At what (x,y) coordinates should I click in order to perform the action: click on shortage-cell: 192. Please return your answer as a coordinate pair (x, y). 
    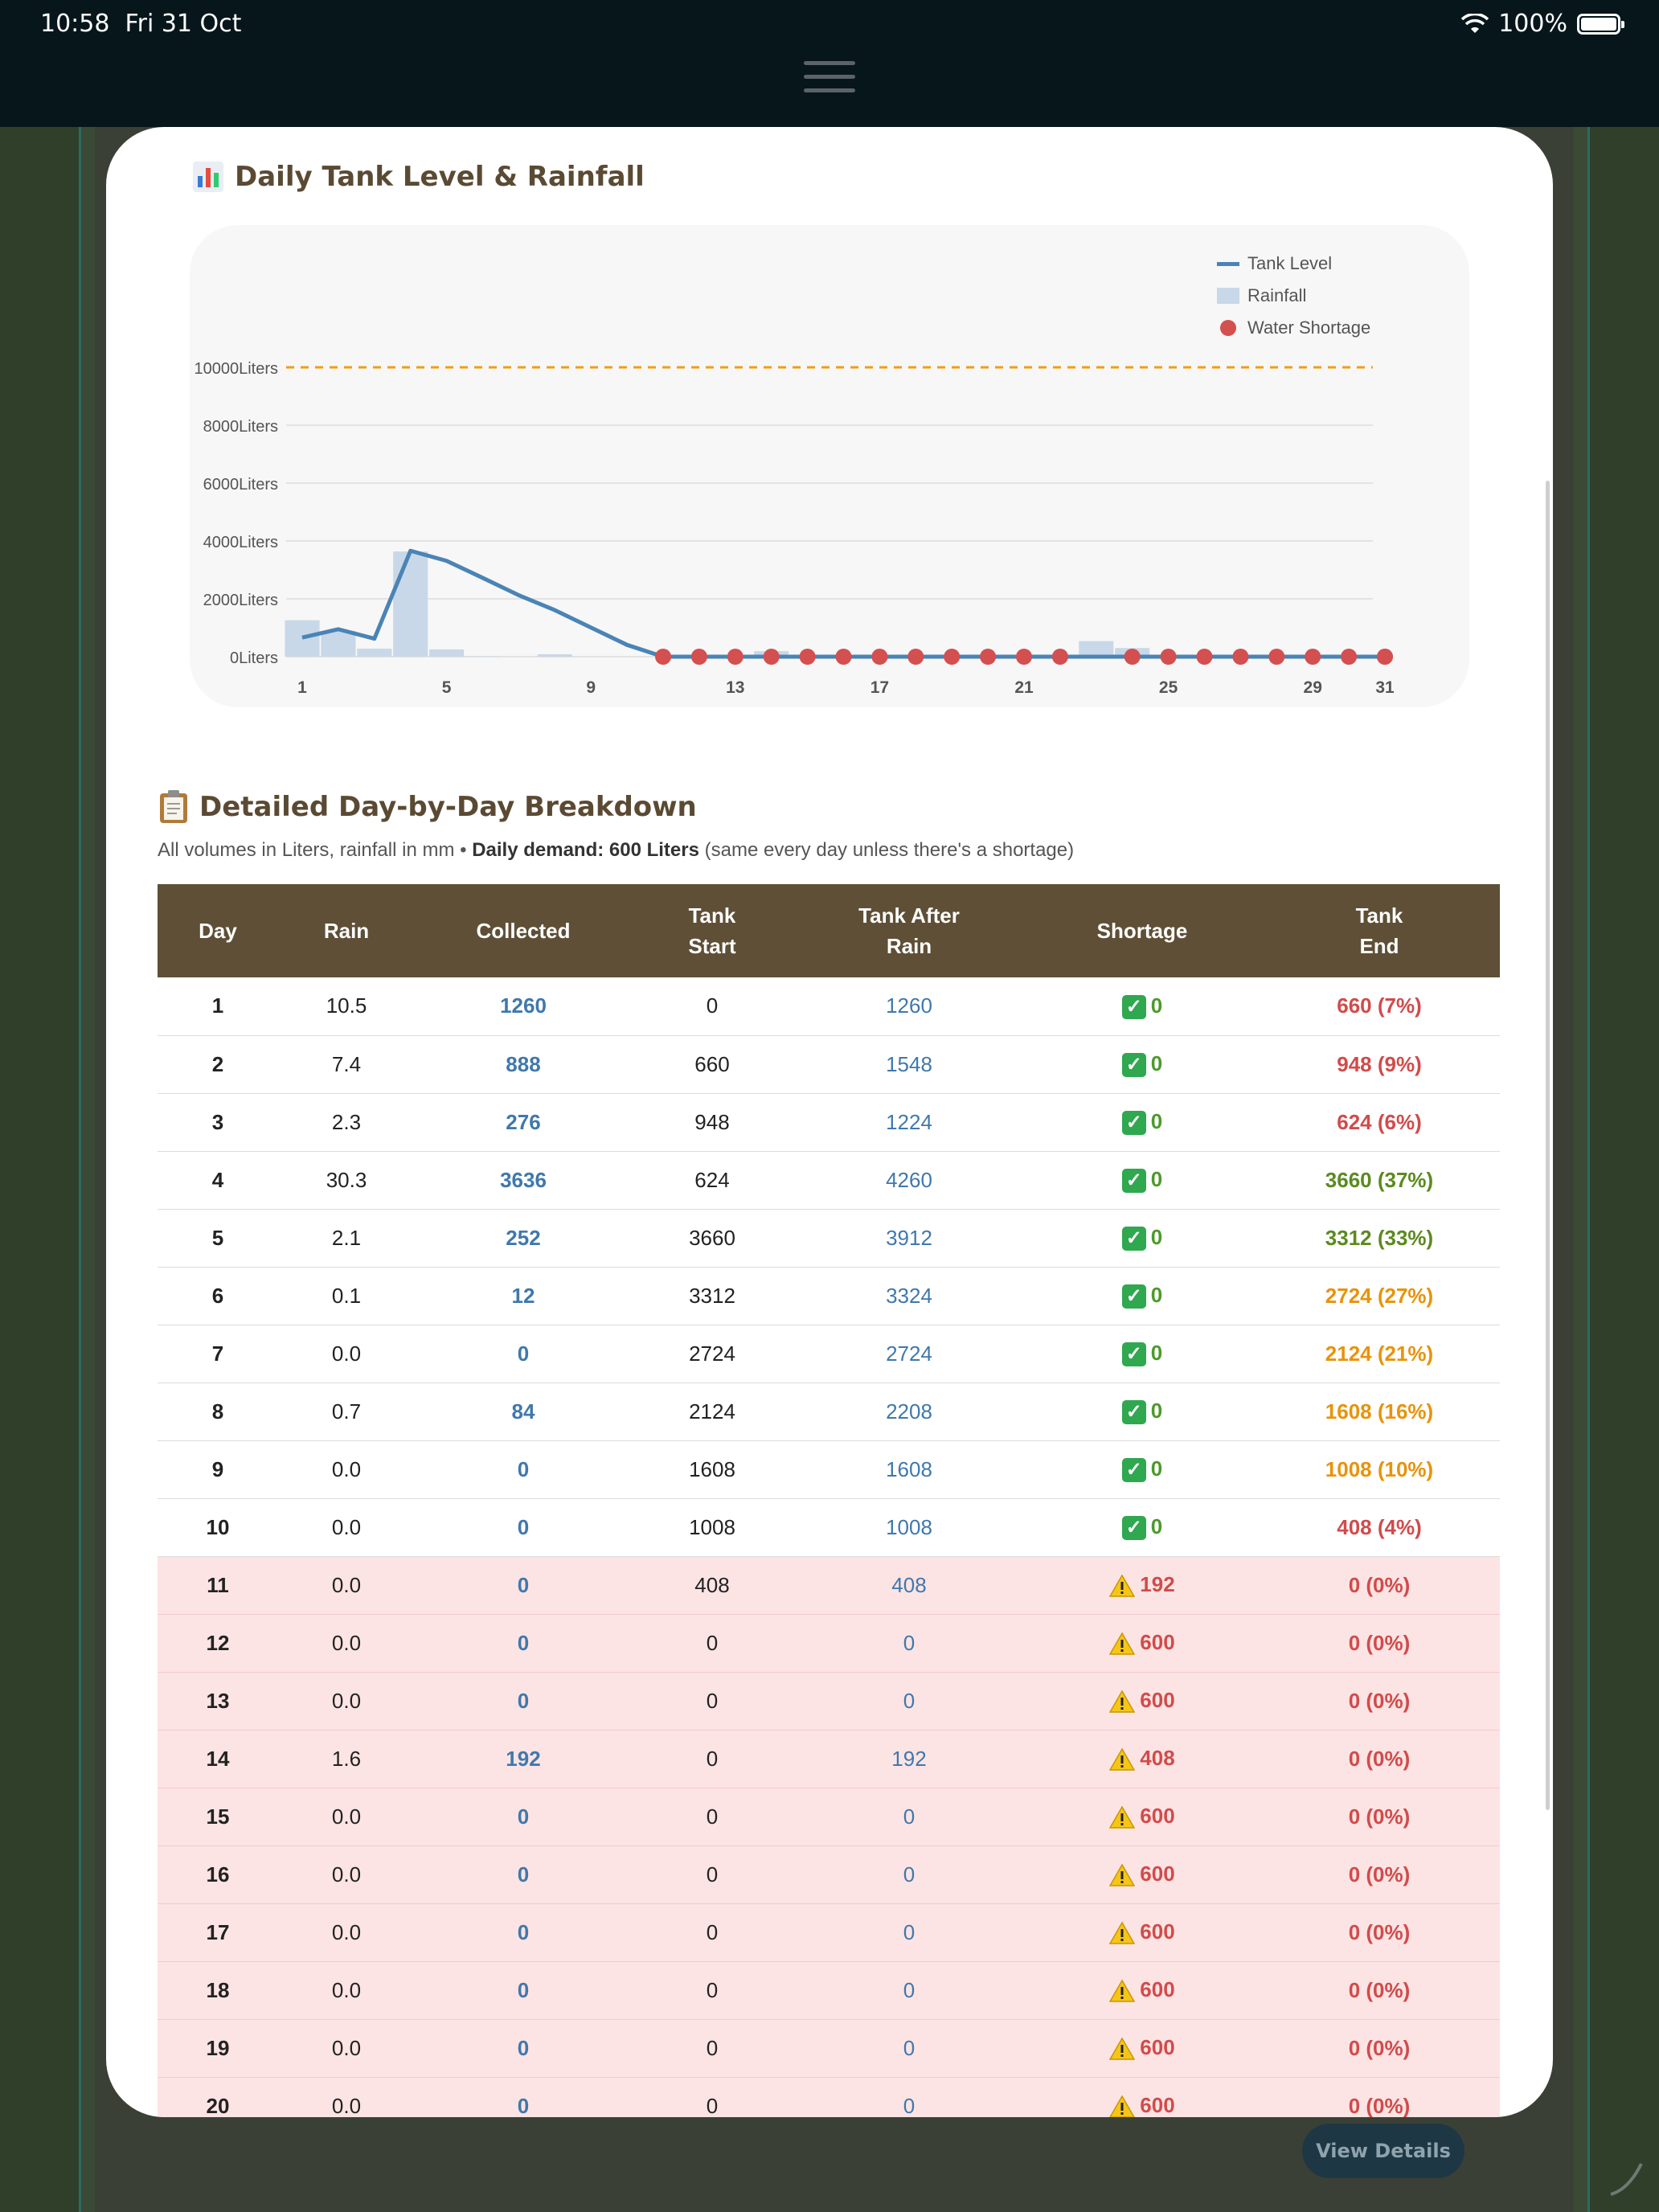
    Looking at the image, I should click on (1142, 1585).